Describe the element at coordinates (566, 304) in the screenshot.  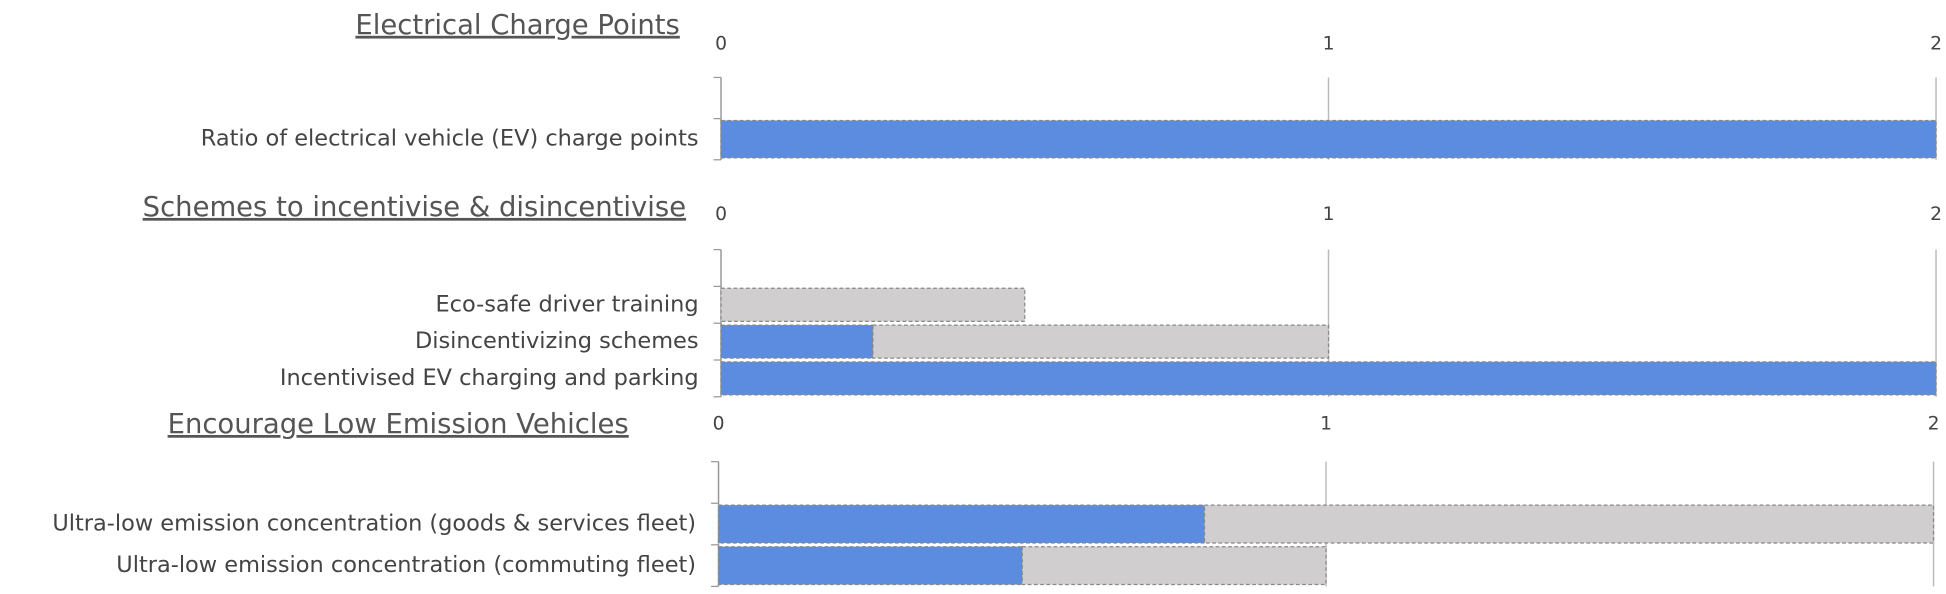
I see `category-label: Eco-safe driver training` at that location.